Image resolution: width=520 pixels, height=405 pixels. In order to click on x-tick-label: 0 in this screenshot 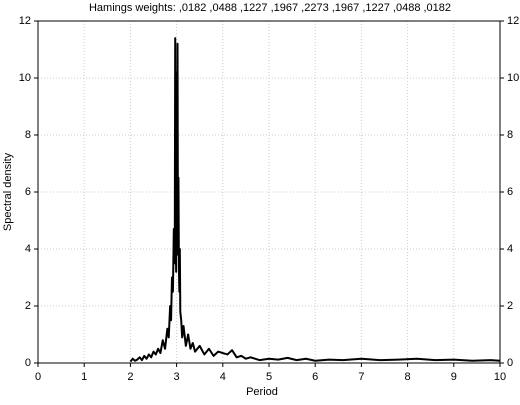, I will do `click(38, 377)`.